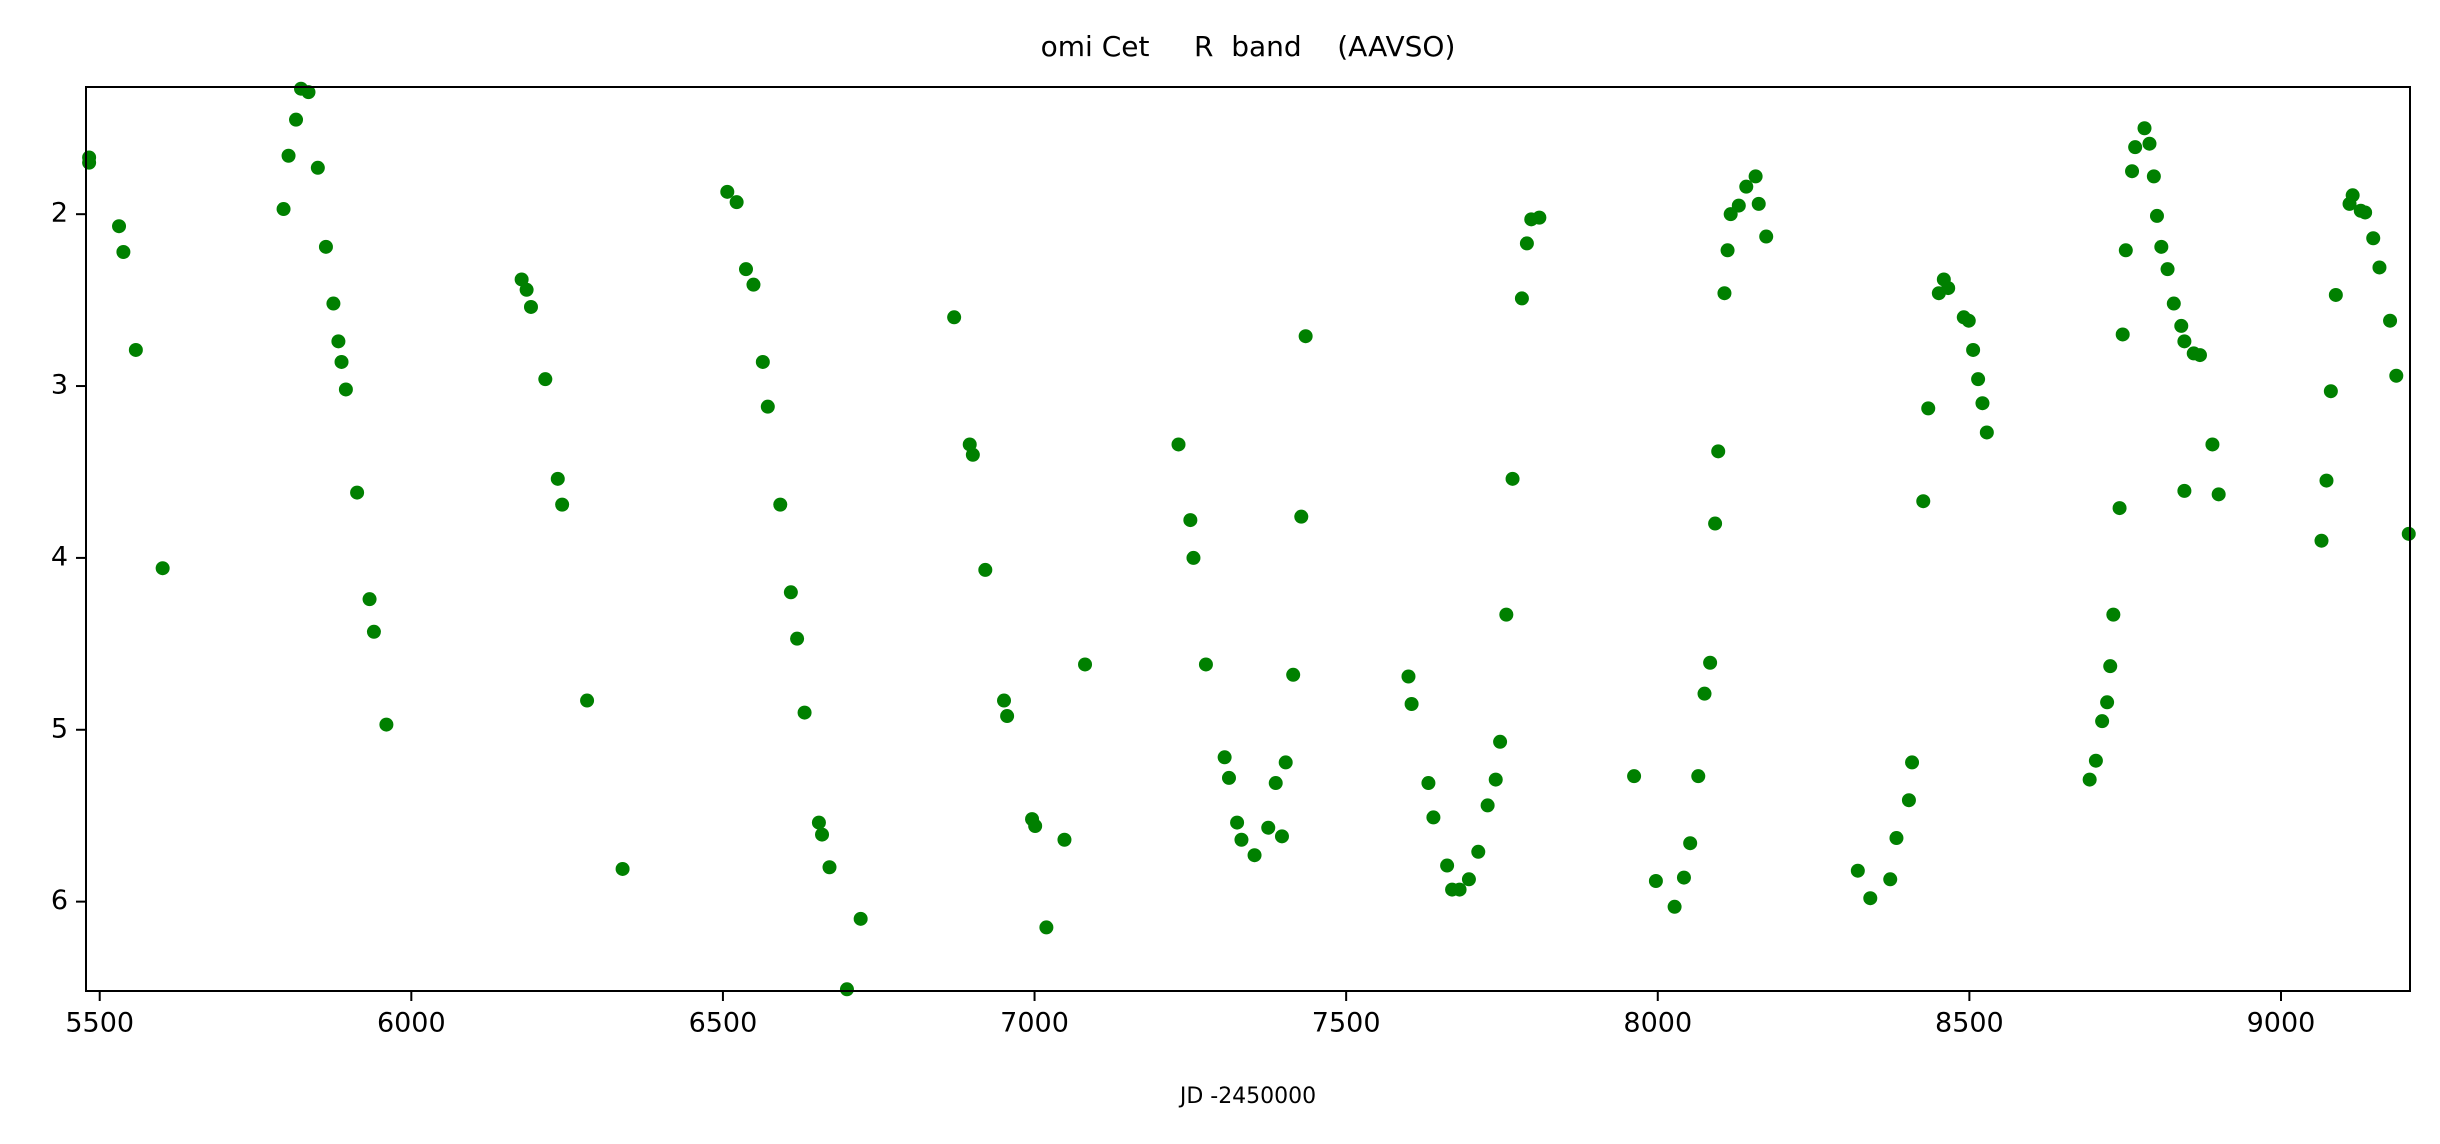 Image resolution: width=2440 pixels, height=1144 pixels. I want to click on x-tick-label: 9000, so click(2281, 1023).